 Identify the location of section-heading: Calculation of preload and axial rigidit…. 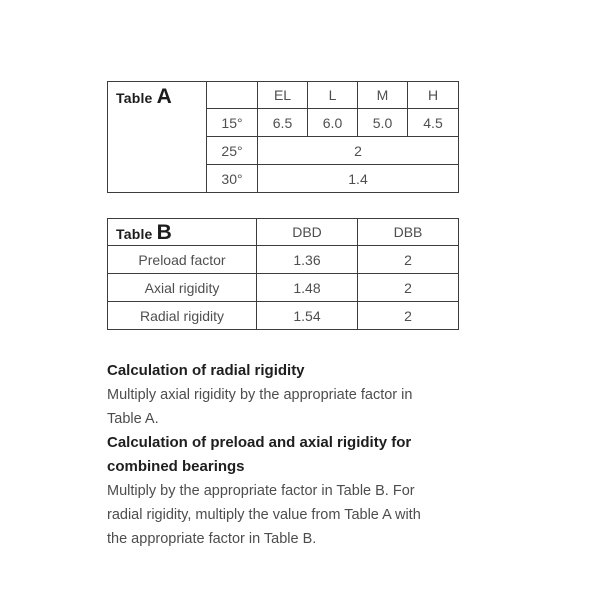
(259, 442).